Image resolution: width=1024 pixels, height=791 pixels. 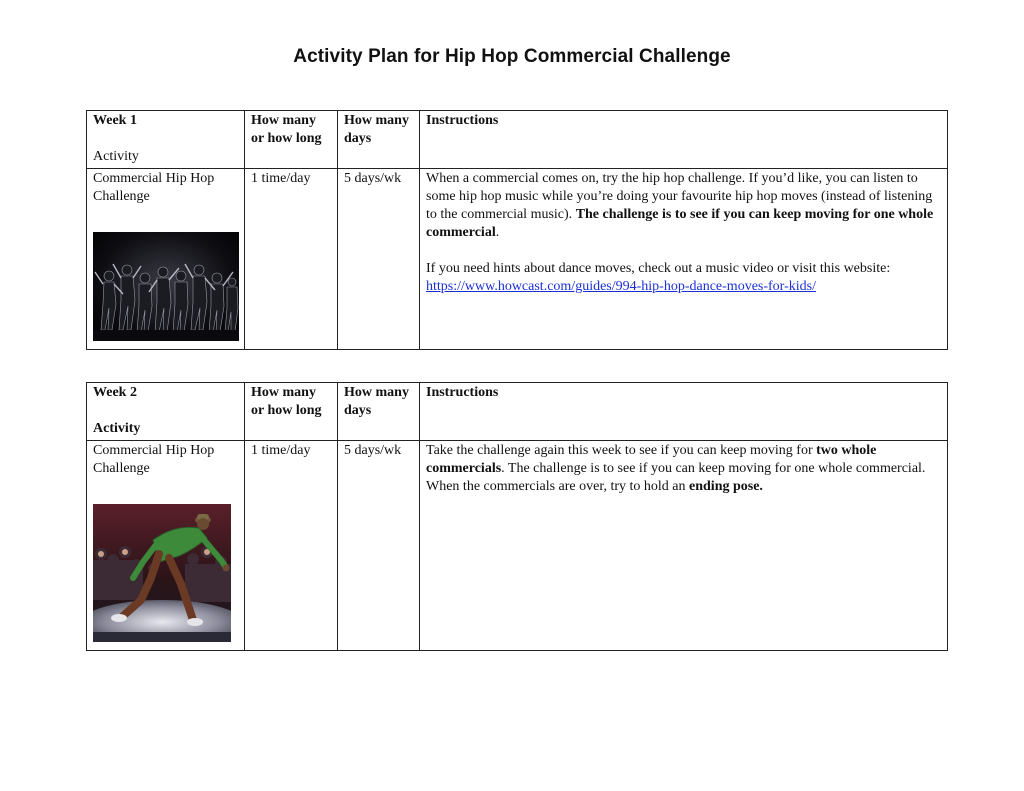 I want to click on week-2-days-value: 5 days/wk, so click(x=373, y=450).